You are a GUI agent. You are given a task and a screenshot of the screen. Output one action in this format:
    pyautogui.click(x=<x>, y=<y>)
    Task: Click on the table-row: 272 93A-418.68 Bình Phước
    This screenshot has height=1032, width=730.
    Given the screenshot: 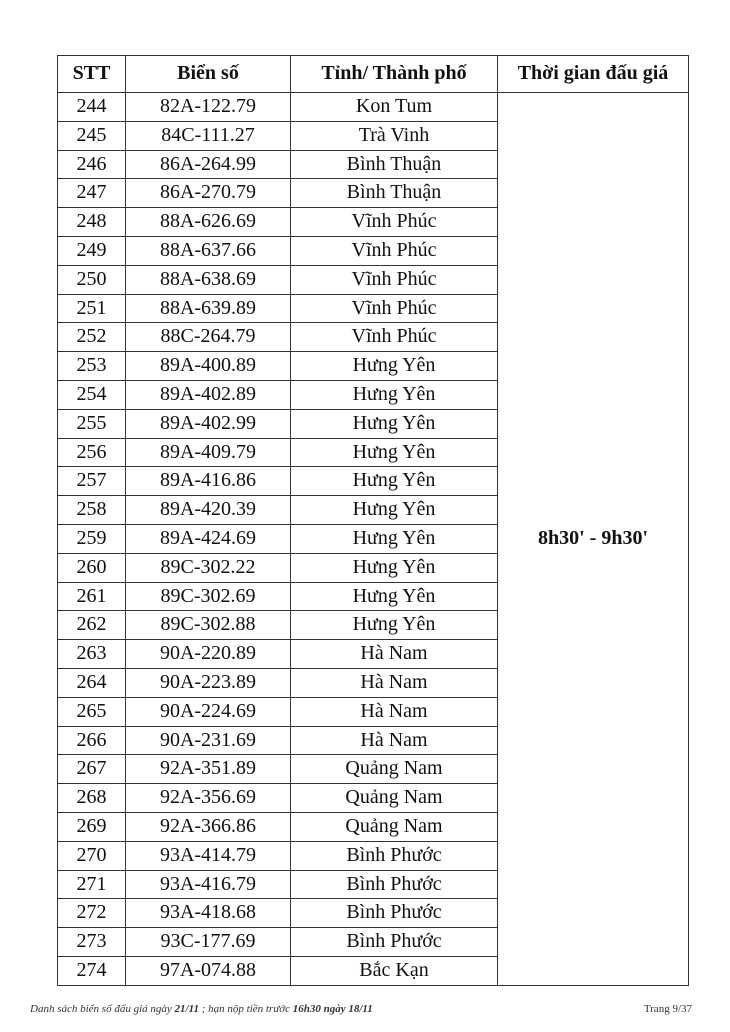 What is the action you would take?
    pyautogui.click(x=373, y=913)
    